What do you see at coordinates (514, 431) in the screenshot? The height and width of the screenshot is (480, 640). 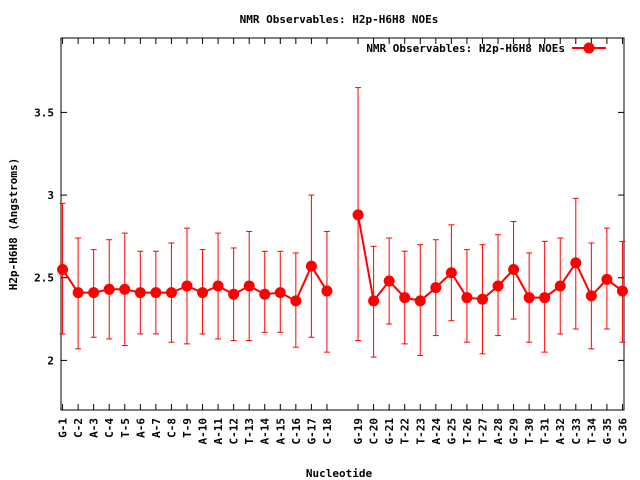 I see `x-tick-label: G-29` at bounding box center [514, 431].